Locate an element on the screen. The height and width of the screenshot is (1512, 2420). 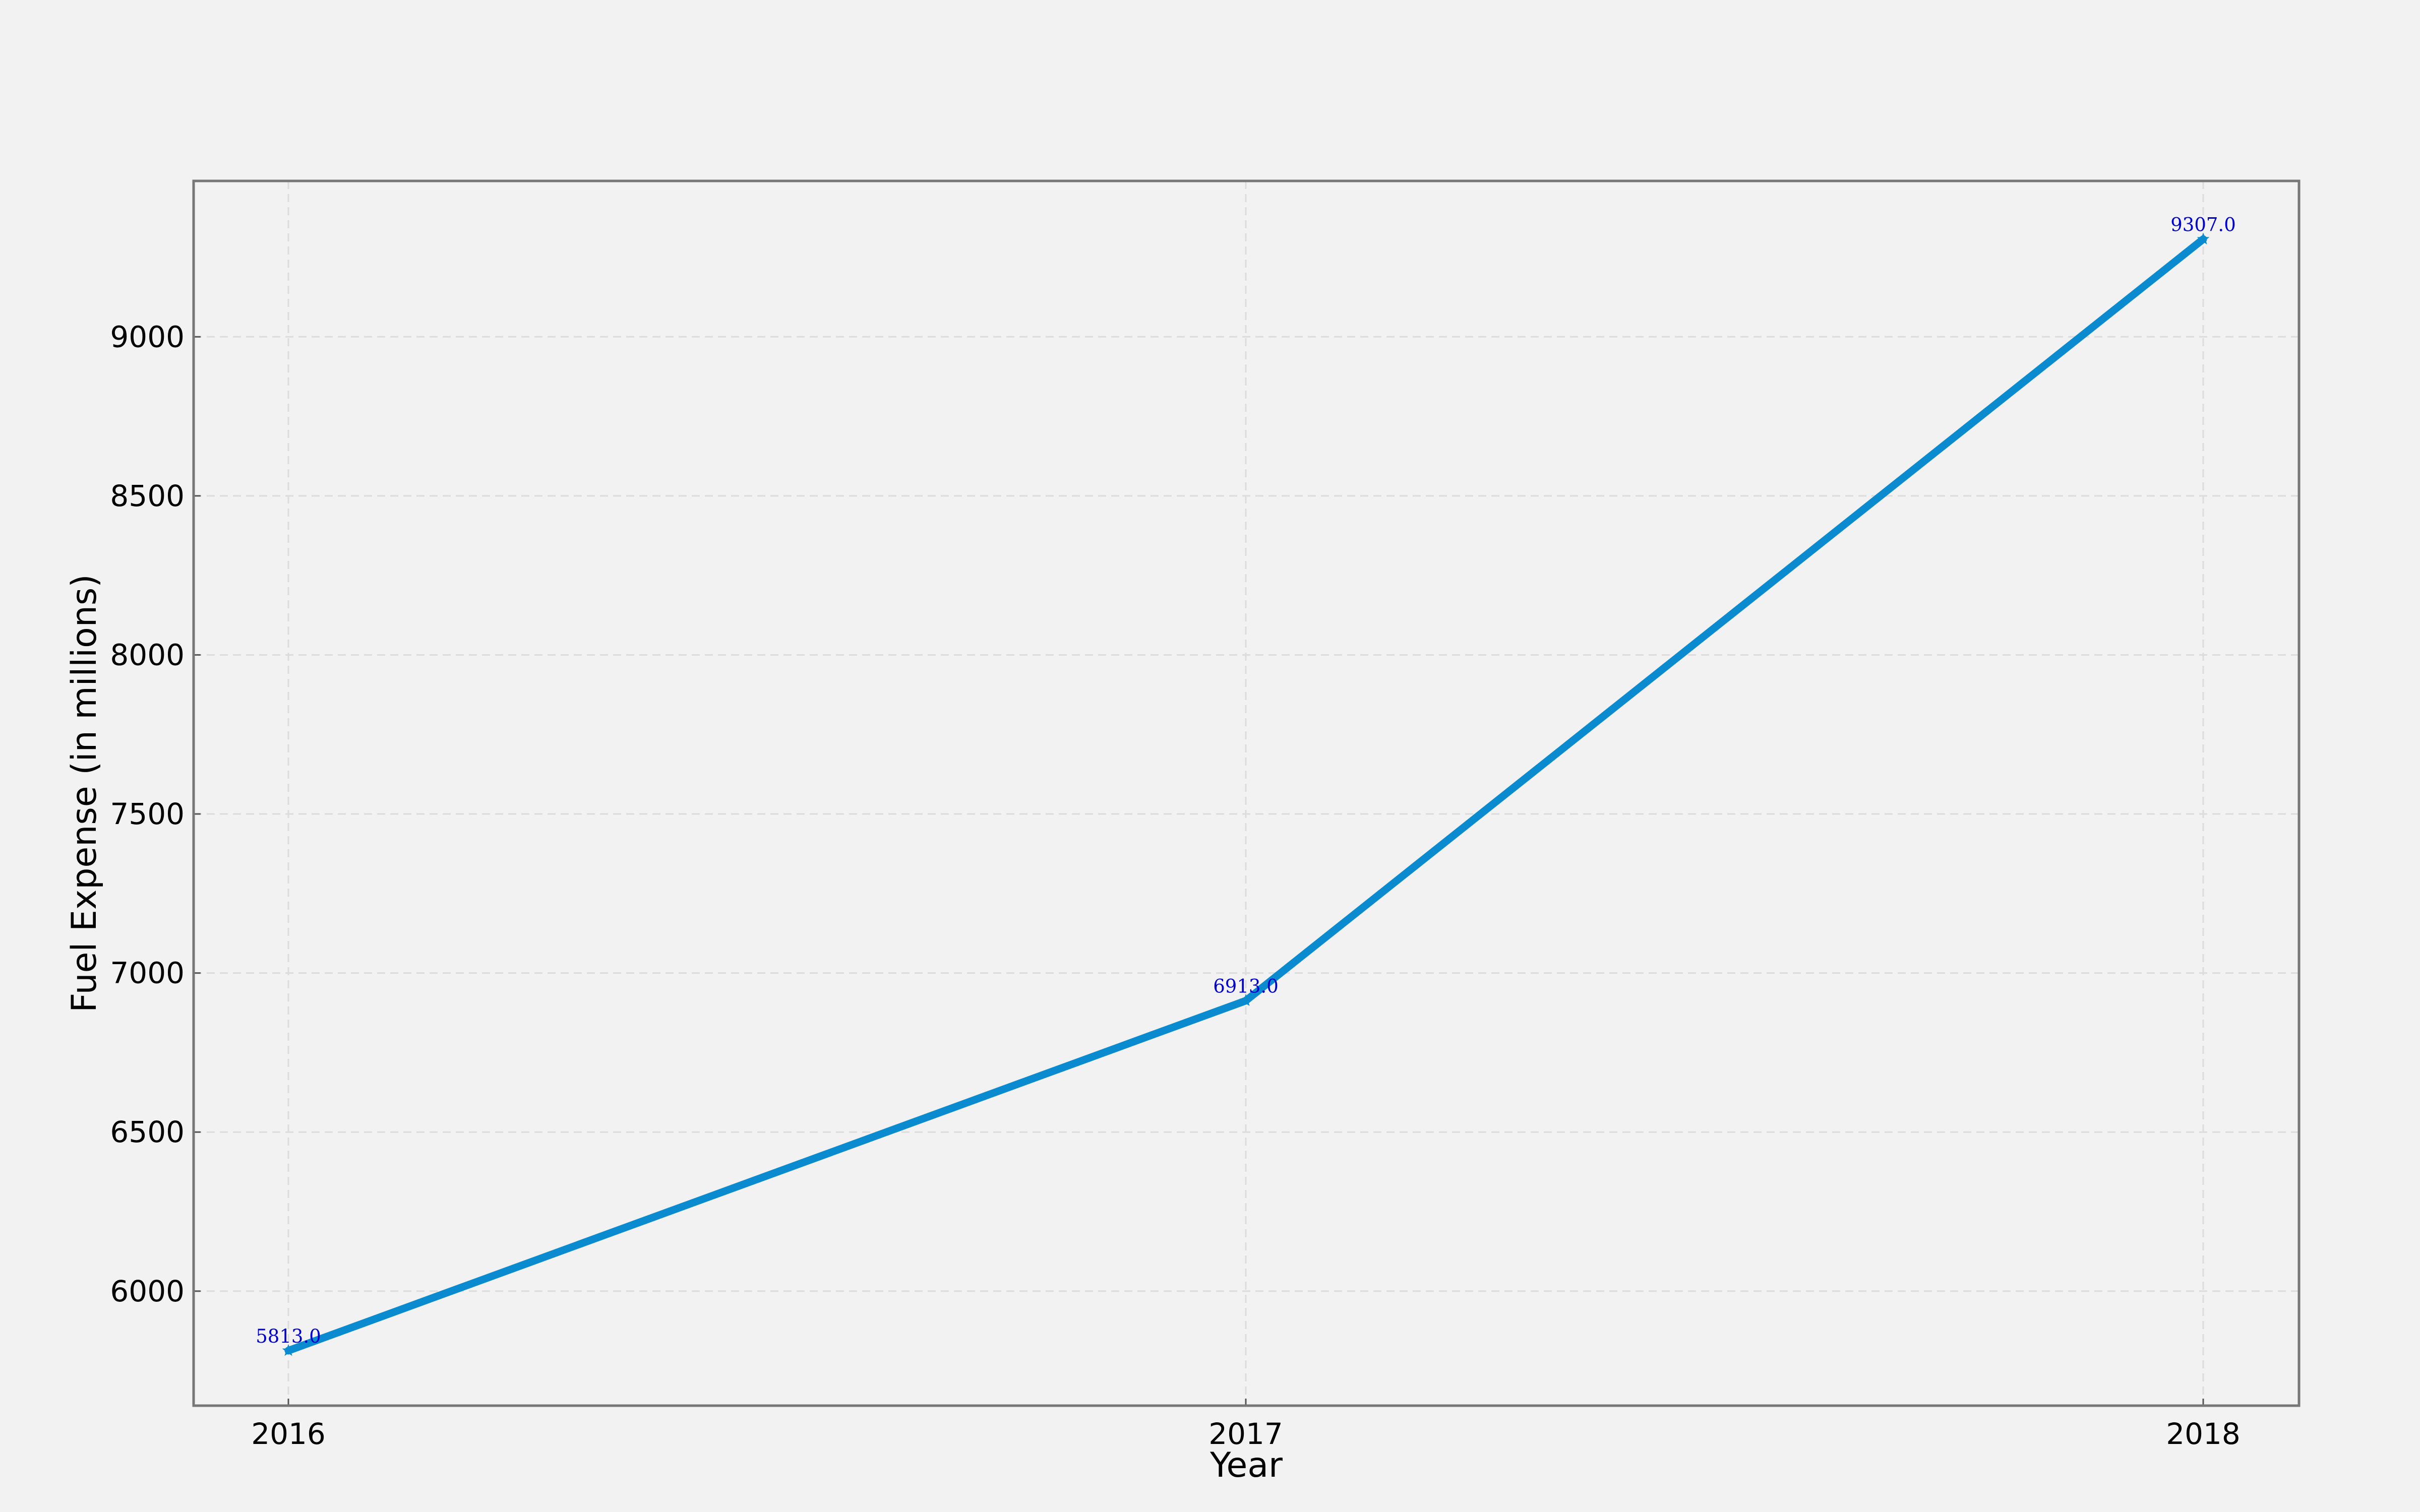
x-axis-title: Year is located at coordinates (1246, 1465).